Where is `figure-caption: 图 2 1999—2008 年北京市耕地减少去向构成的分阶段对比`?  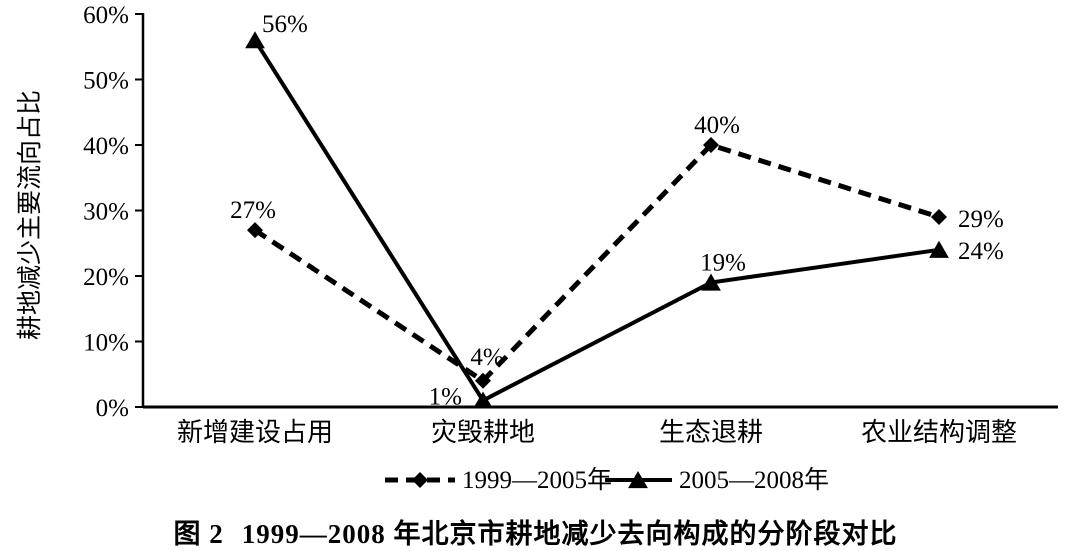 figure-caption: 图 2 1999—2008 年北京市耕地减少去向构成的分阶段对比 is located at coordinates (535, 531).